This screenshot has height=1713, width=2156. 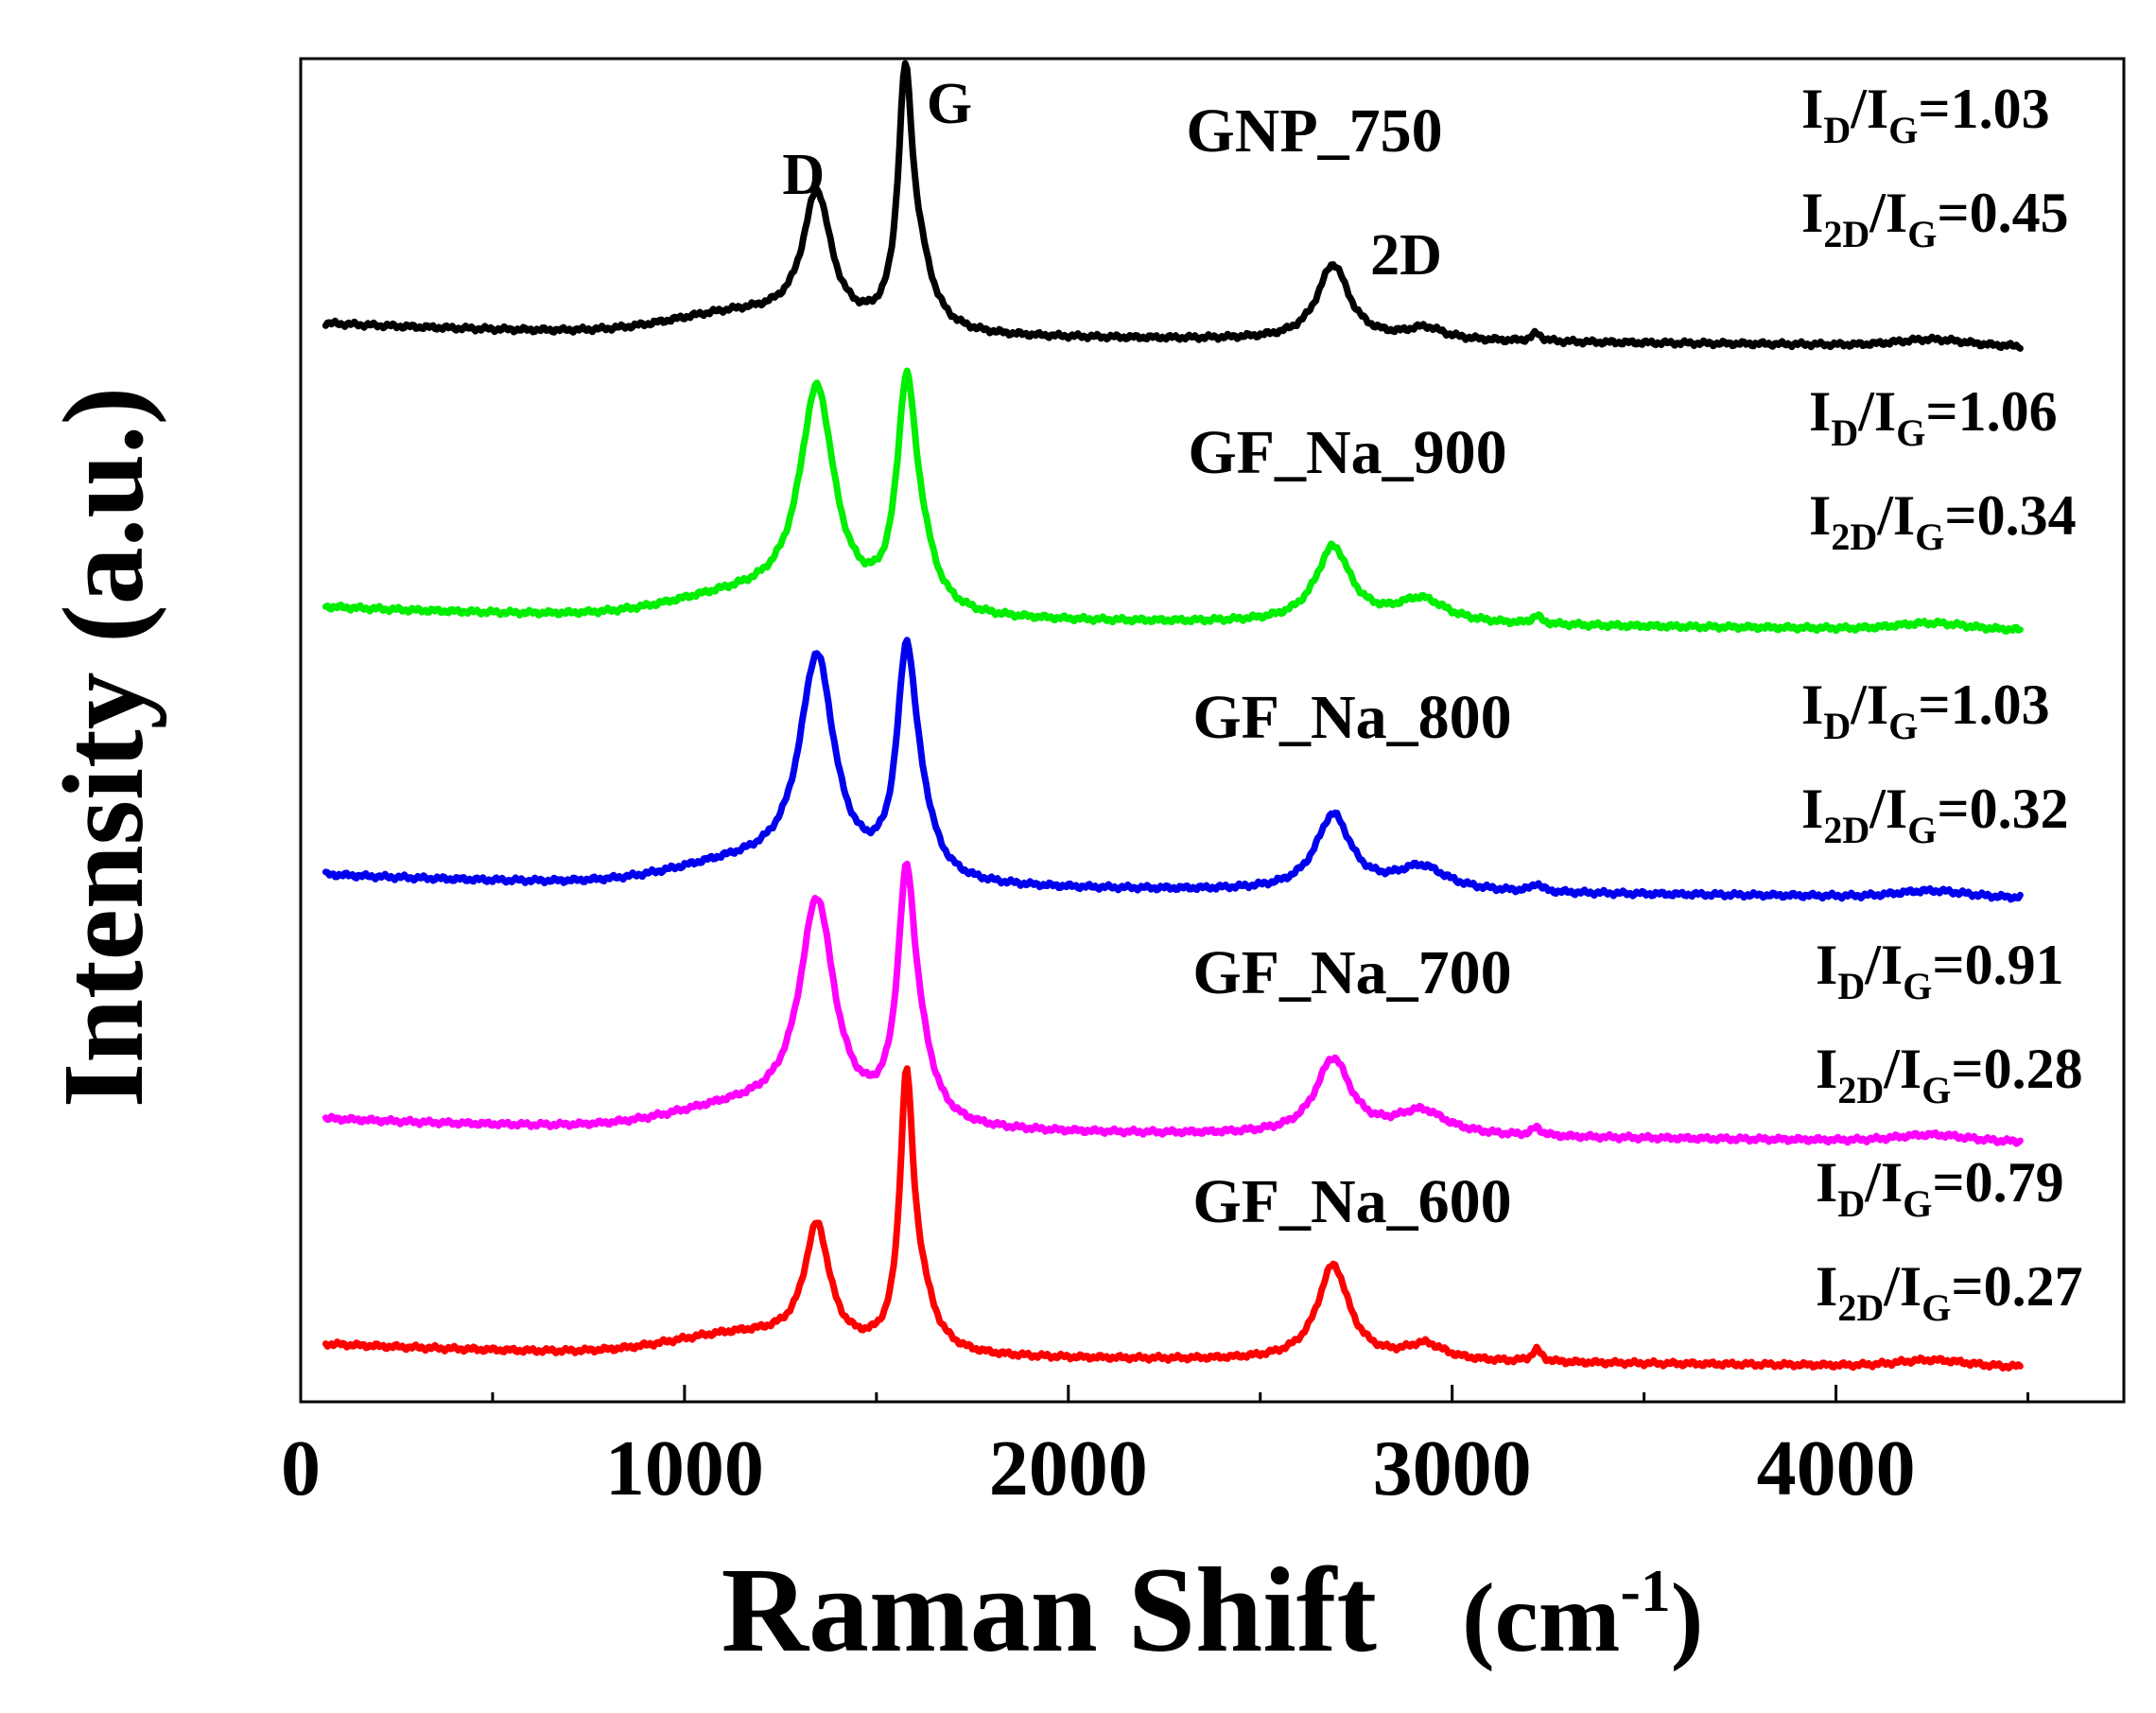 What do you see at coordinates (950, 104) in the screenshot?
I see `peak-label-g: G` at bounding box center [950, 104].